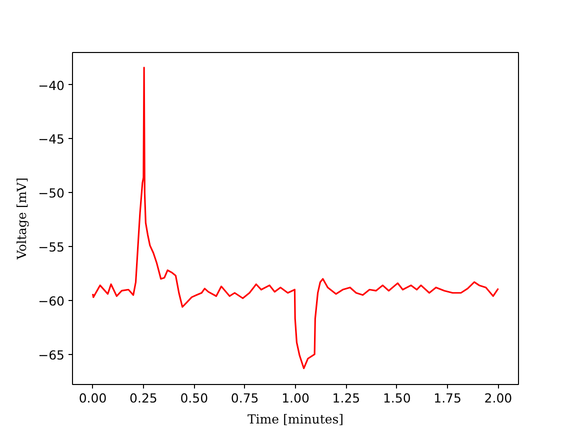 Image resolution: width=576 pixels, height=432 pixels. I want to click on y-axis-title: Voltage [mV], so click(22, 219).